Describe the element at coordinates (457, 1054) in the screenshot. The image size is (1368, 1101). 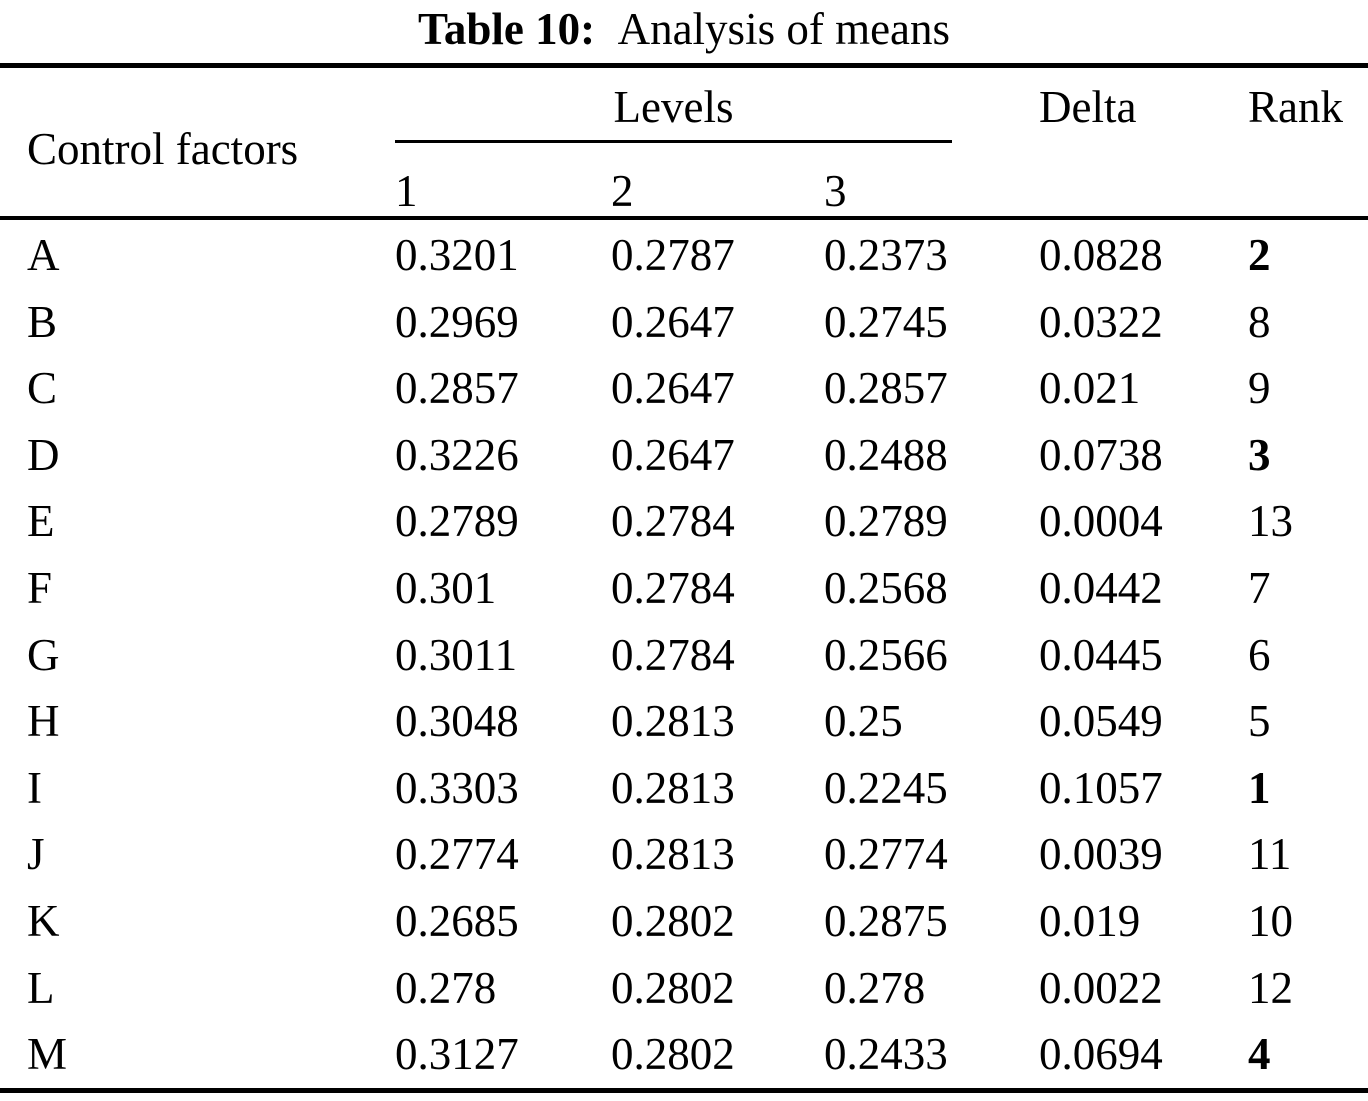
I see `level1-cell: 0.3127` at that location.